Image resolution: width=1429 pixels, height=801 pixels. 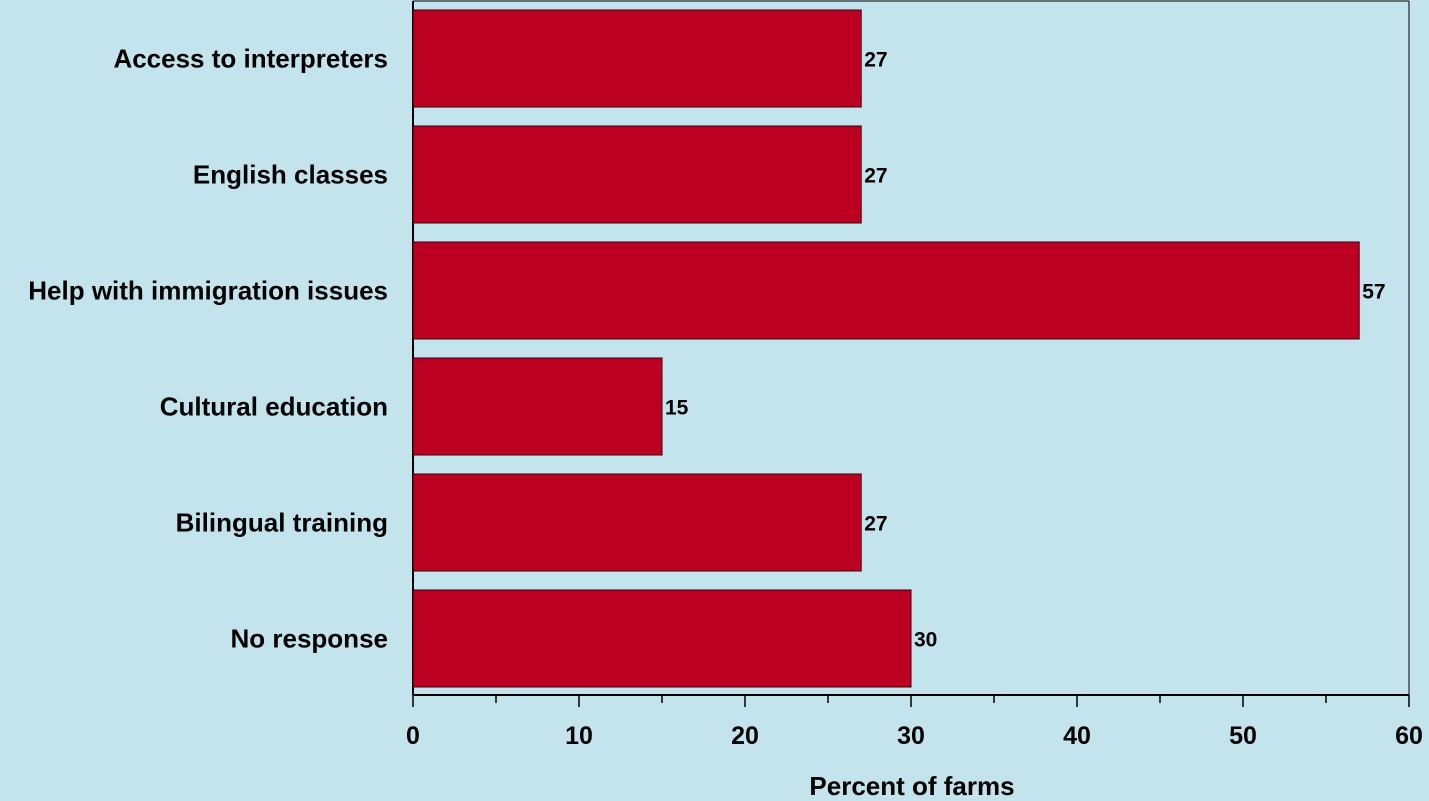 What do you see at coordinates (413, 736) in the screenshot?
I see `x-tick-label: 0` at bounding box center [413, 736].